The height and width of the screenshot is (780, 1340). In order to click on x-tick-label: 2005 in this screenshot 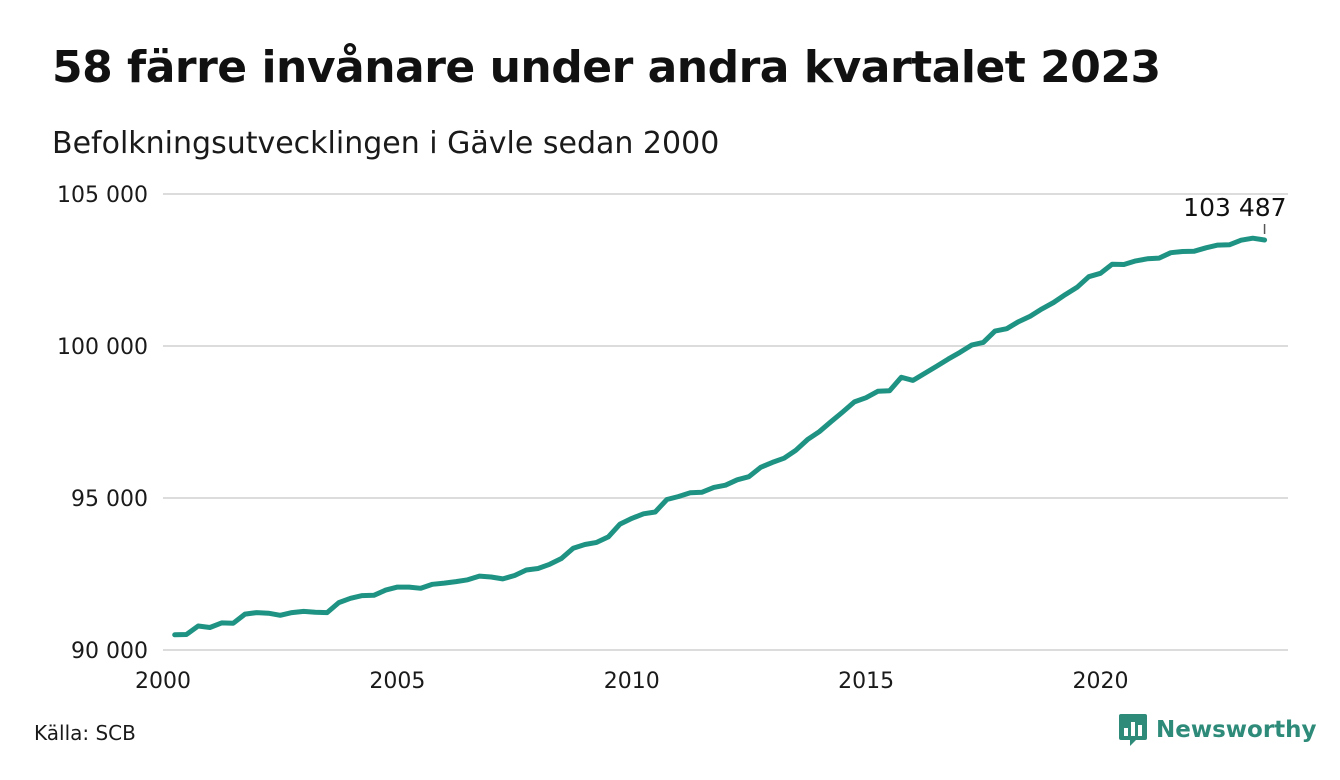, I will do `click(397, 681)`.